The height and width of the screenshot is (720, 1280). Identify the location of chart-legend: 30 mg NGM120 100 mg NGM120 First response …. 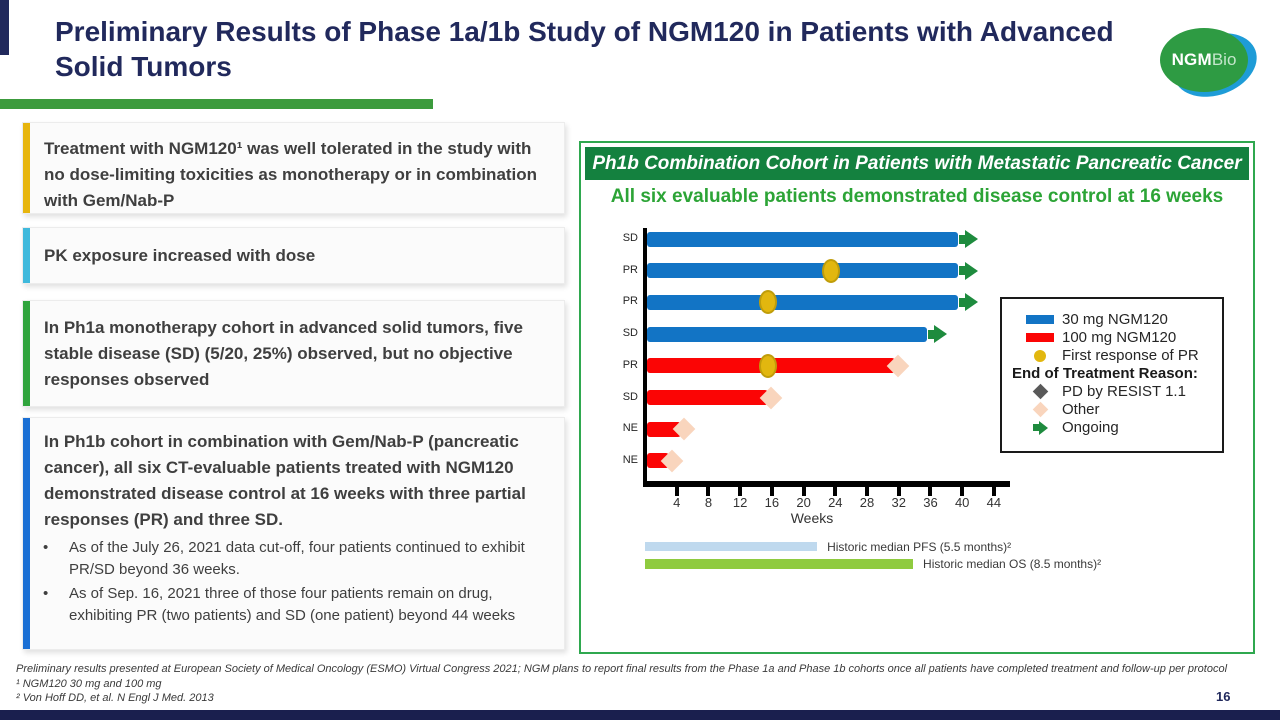
(1112, 375).